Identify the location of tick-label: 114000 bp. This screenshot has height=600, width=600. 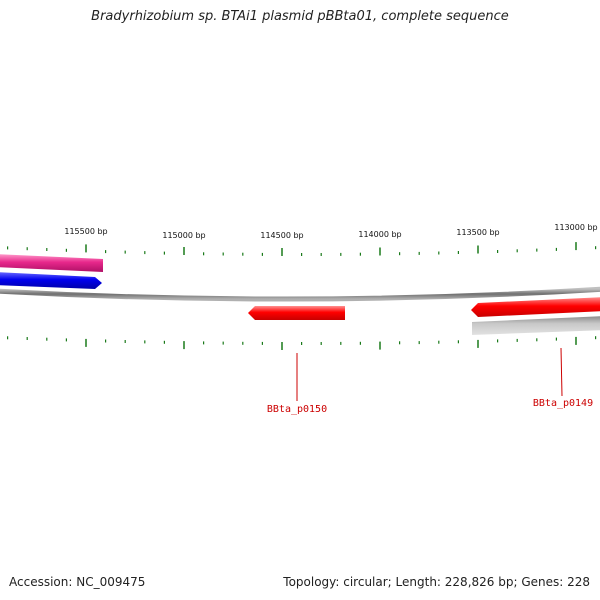
(379, 234).